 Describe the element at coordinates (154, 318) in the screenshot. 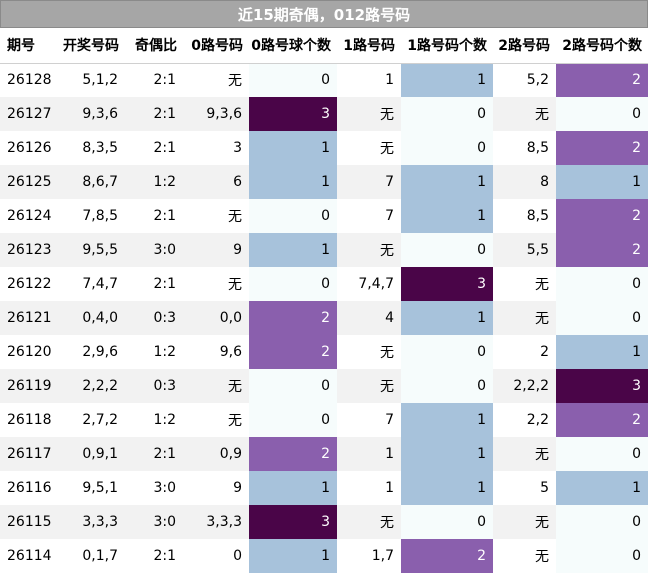

I see `odd-even-ratio-cell: 0:3` at that location.